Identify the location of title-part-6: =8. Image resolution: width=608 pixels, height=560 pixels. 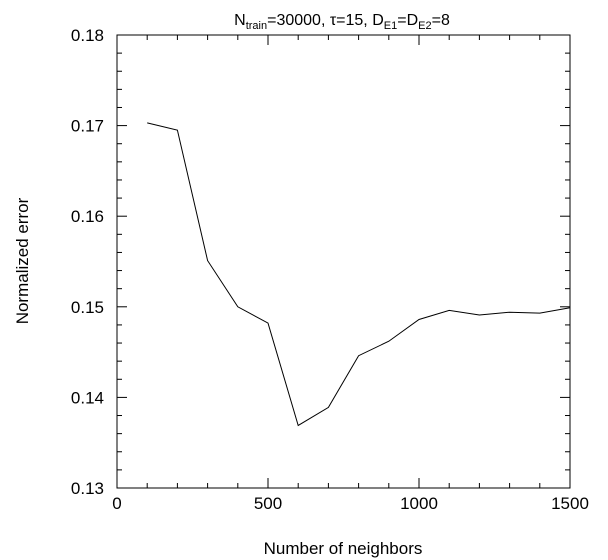
(441, 20).